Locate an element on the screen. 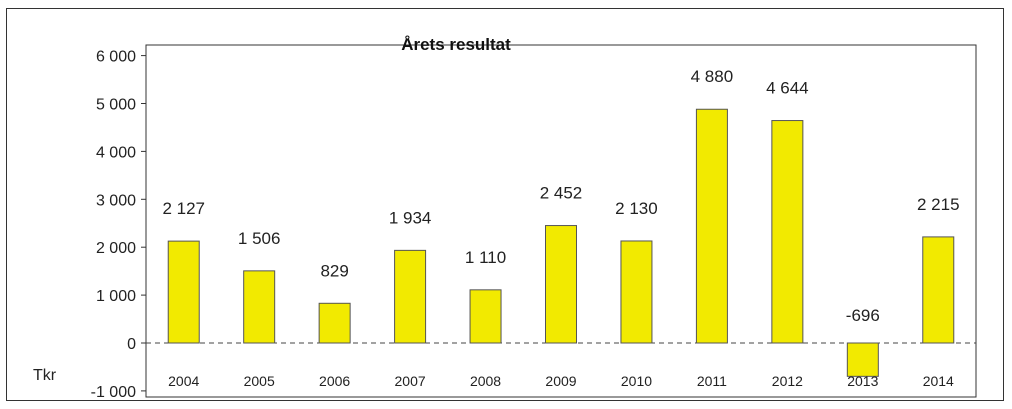 The width and height of the screenshot is (1012, 409). bar-2014 is located at coordinates (938, 290).